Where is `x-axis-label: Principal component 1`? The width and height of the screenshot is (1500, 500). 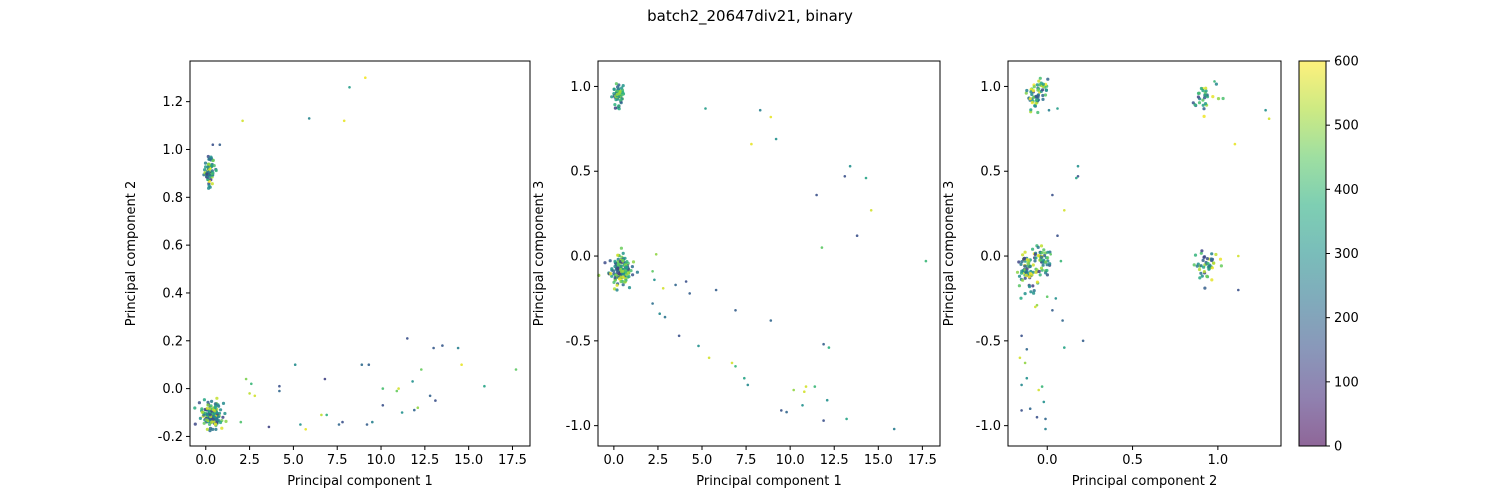 x-axis-label: Principal component 1 is located at coordinates (359, 481).